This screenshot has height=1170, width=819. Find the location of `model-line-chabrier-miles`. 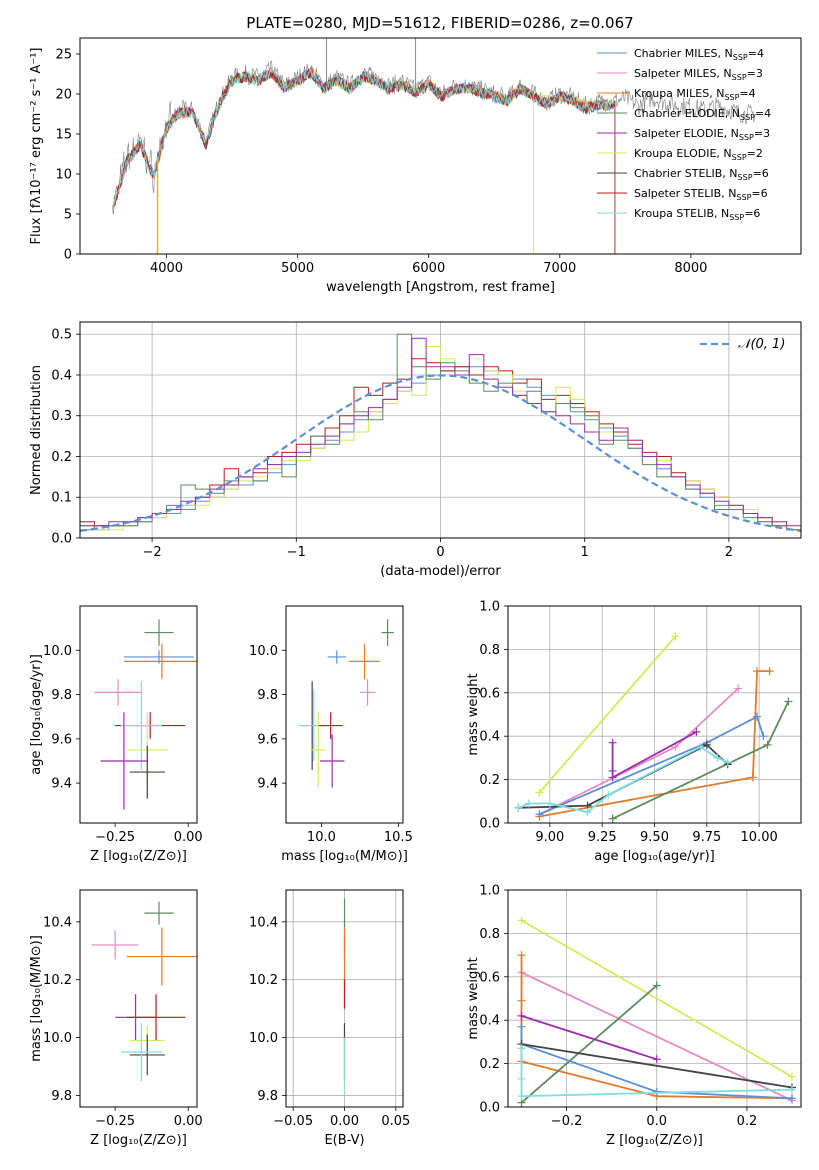

model-line-chabrier-miles is located at coordinates (363, 138).